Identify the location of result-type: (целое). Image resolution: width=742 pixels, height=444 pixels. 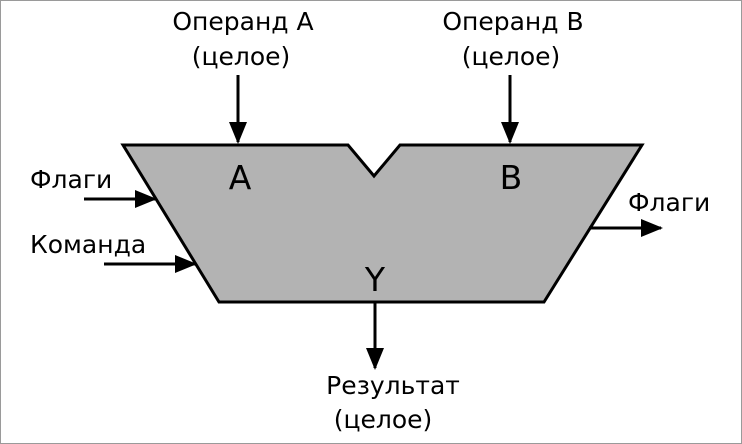
(383, 419).